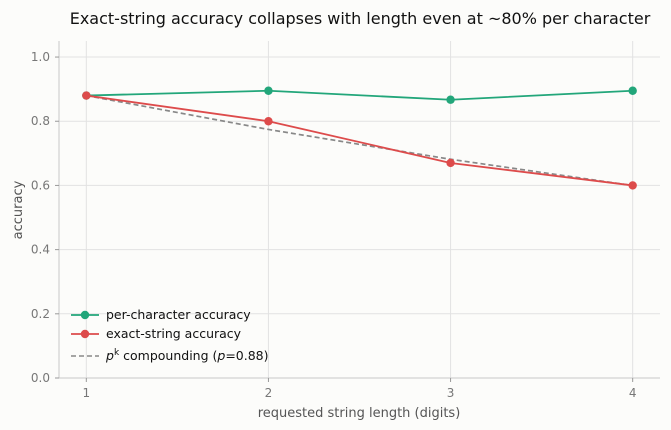 This screenshot has width=671, height=430. I want to click on x-tick-label: 2, so click(269, 393).